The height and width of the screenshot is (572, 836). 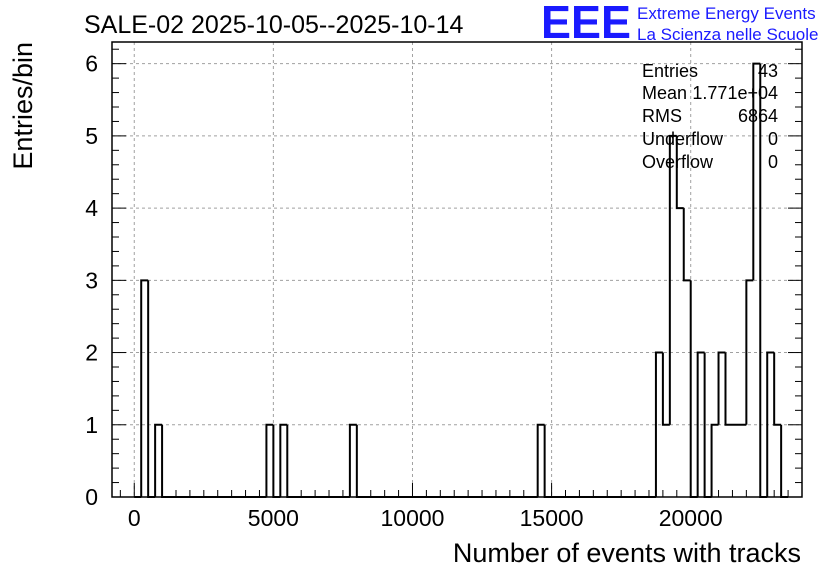 I want to click on stat-value-mean: 1.771e+04, so click(x=735, y=93).